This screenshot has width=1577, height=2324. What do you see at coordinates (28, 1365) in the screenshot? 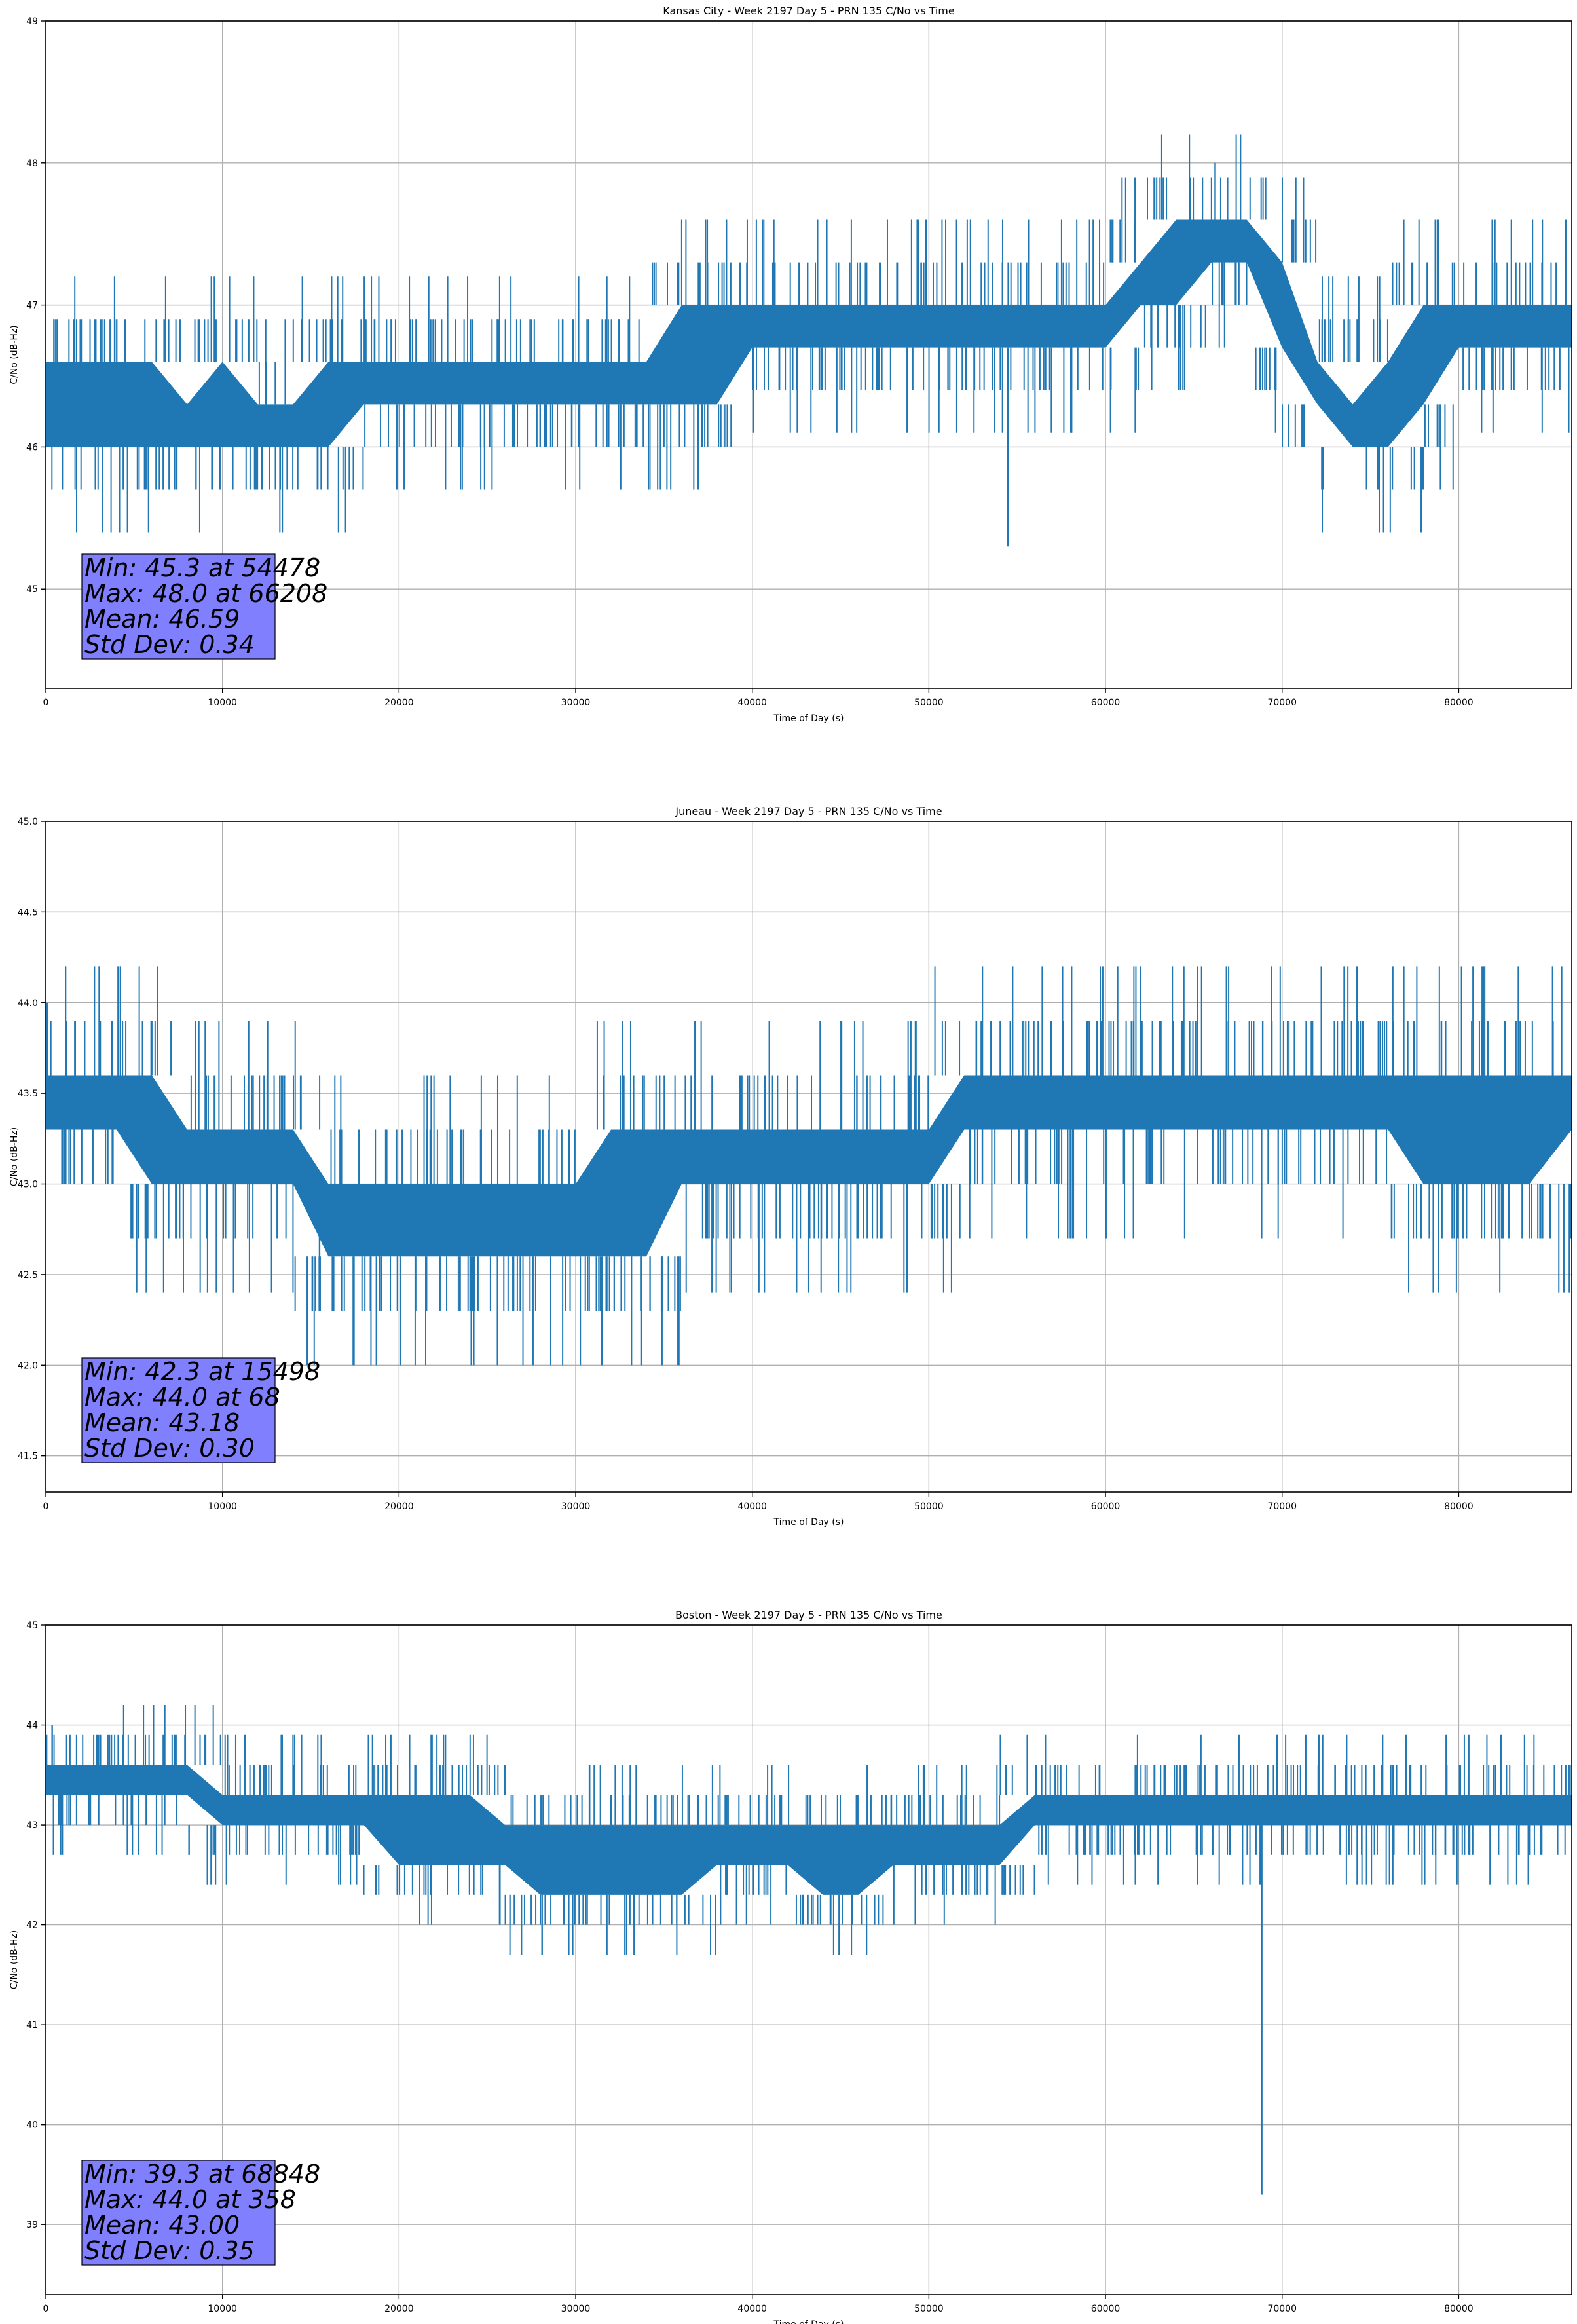
I see `y-tick-label: 42.0` at bounding box center [28, 1365].